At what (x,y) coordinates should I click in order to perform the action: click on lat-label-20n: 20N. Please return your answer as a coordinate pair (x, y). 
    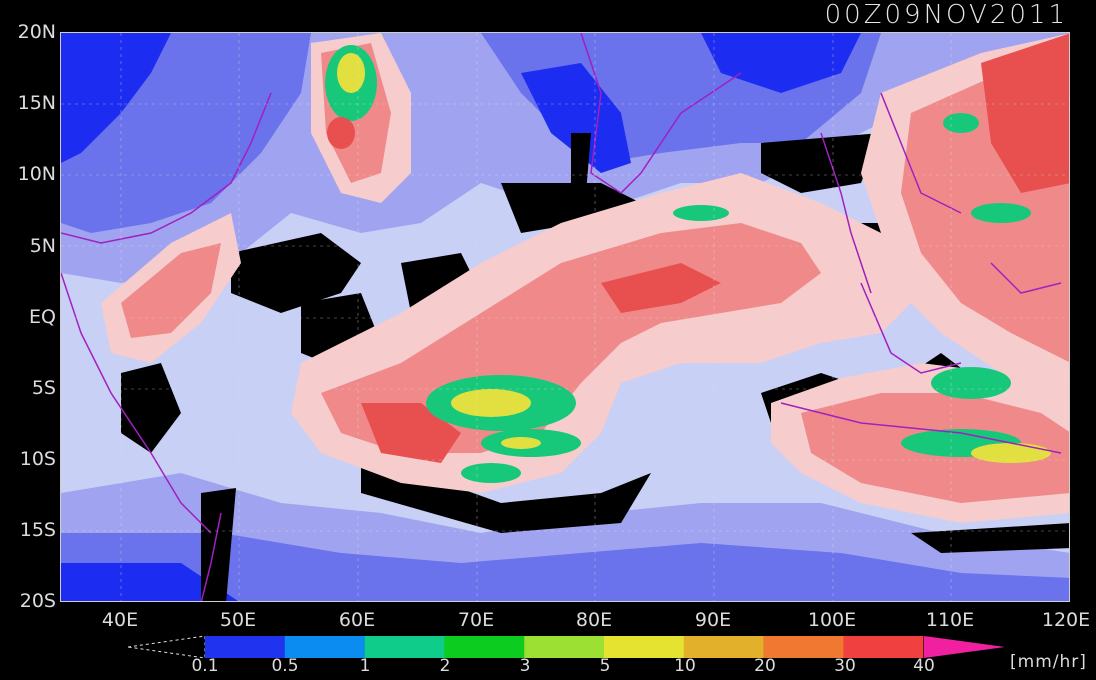
    Looking at the image, I should click on (36, 32).